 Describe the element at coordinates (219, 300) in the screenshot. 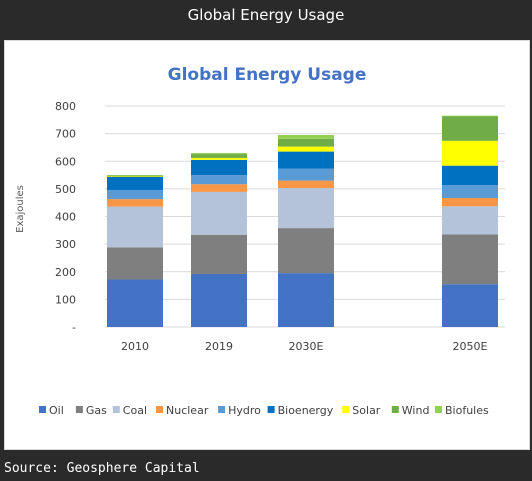

I see `bar-segment-oil-2019` at that location.